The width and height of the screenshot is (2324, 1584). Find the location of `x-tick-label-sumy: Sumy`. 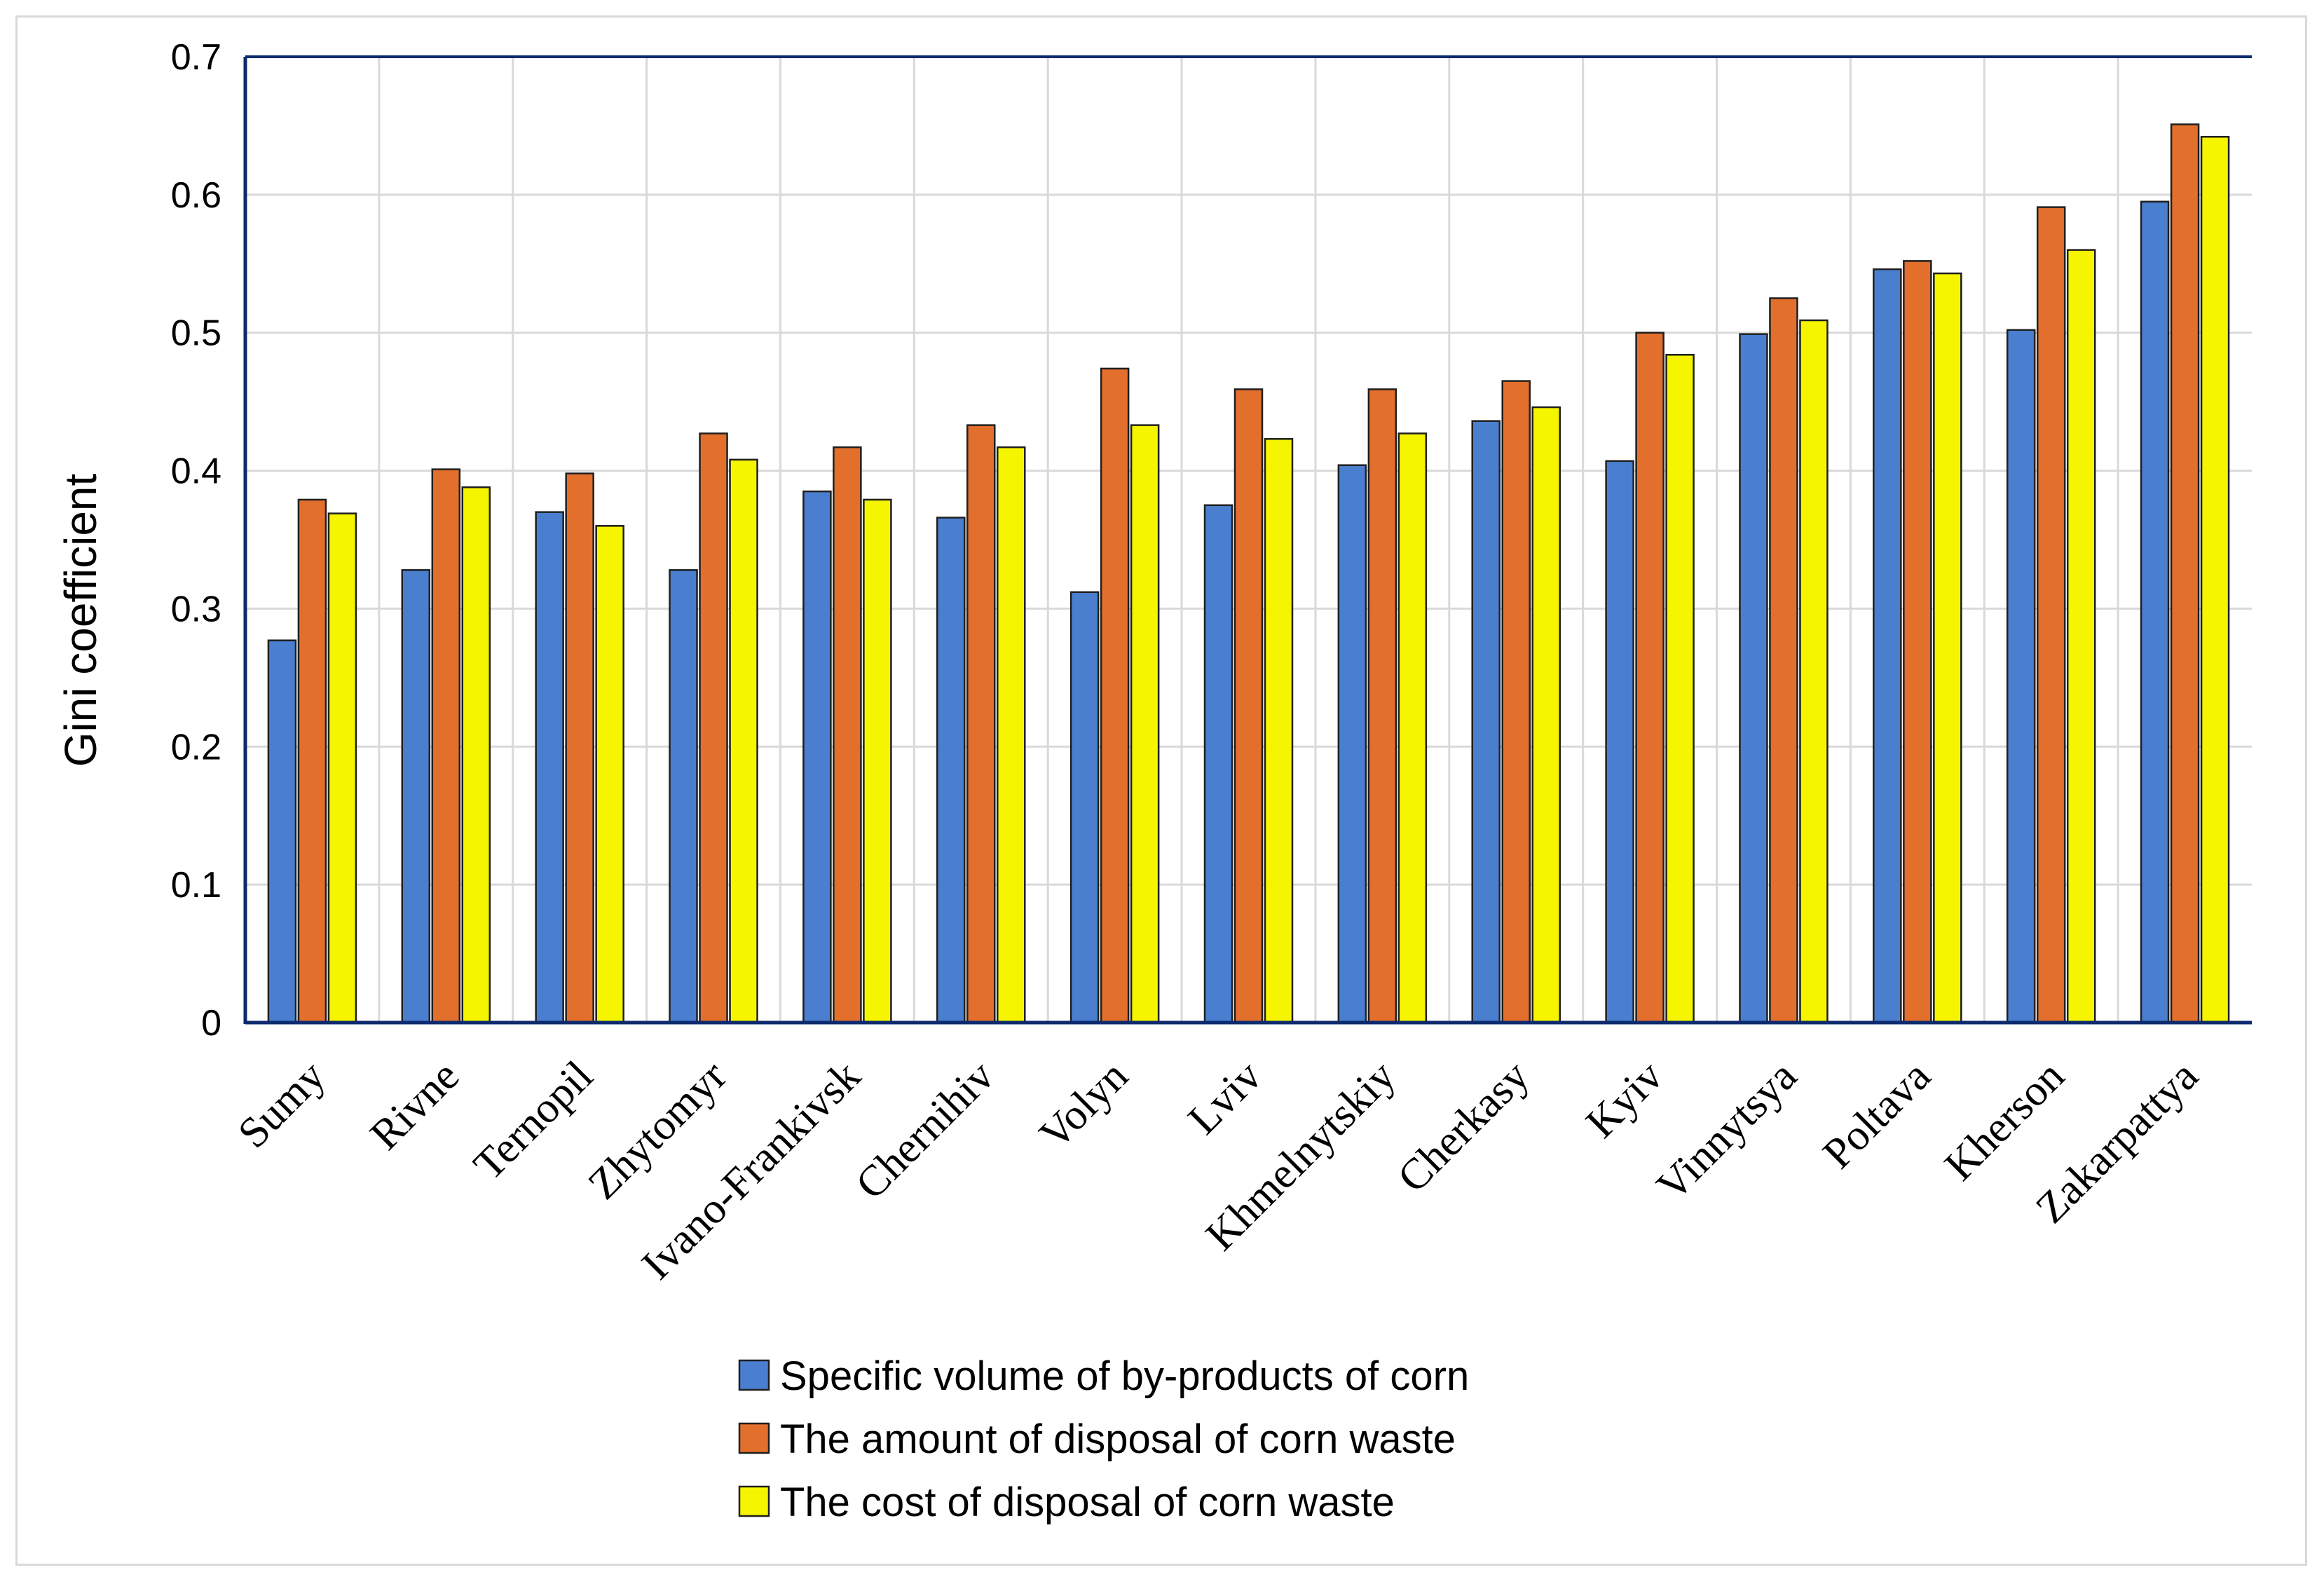

x-tick-label-sumy: Sumy is located at coordinates (281, 1104).